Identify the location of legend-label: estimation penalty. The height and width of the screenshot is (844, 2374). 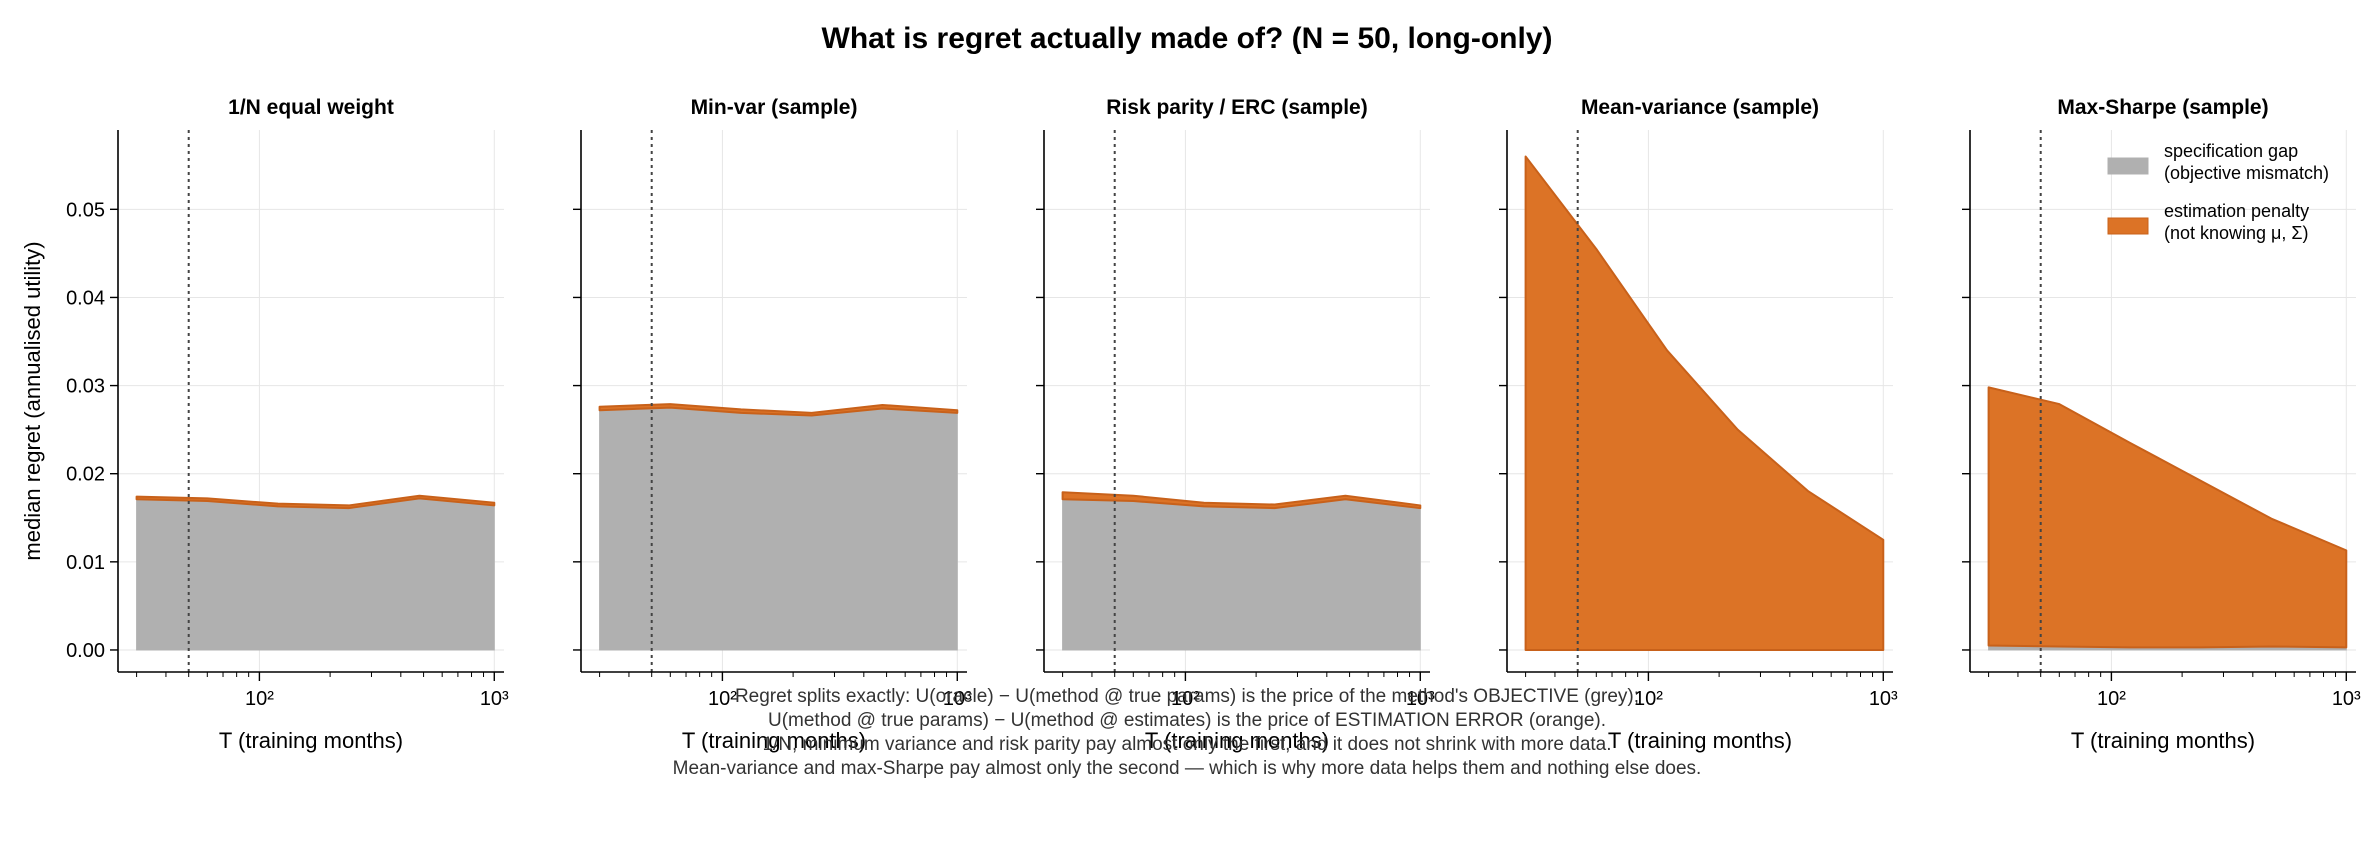
(2236, 211).